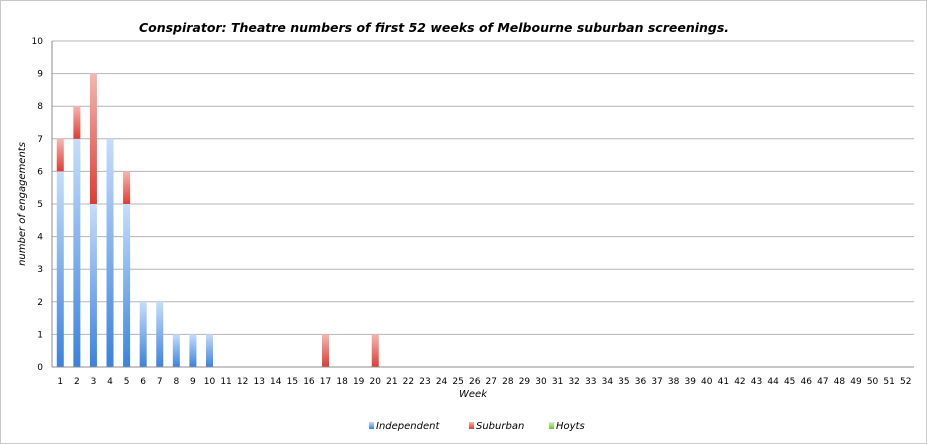  Describe the element at coordinates (457, 382) in the screenshot. I see `x-tick-label: 25` at that location.